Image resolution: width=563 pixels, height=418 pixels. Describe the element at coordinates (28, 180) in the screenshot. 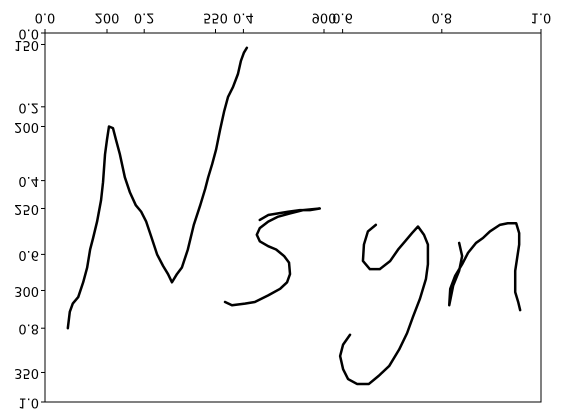

I see `y-tick-label: 0.4` at that location.